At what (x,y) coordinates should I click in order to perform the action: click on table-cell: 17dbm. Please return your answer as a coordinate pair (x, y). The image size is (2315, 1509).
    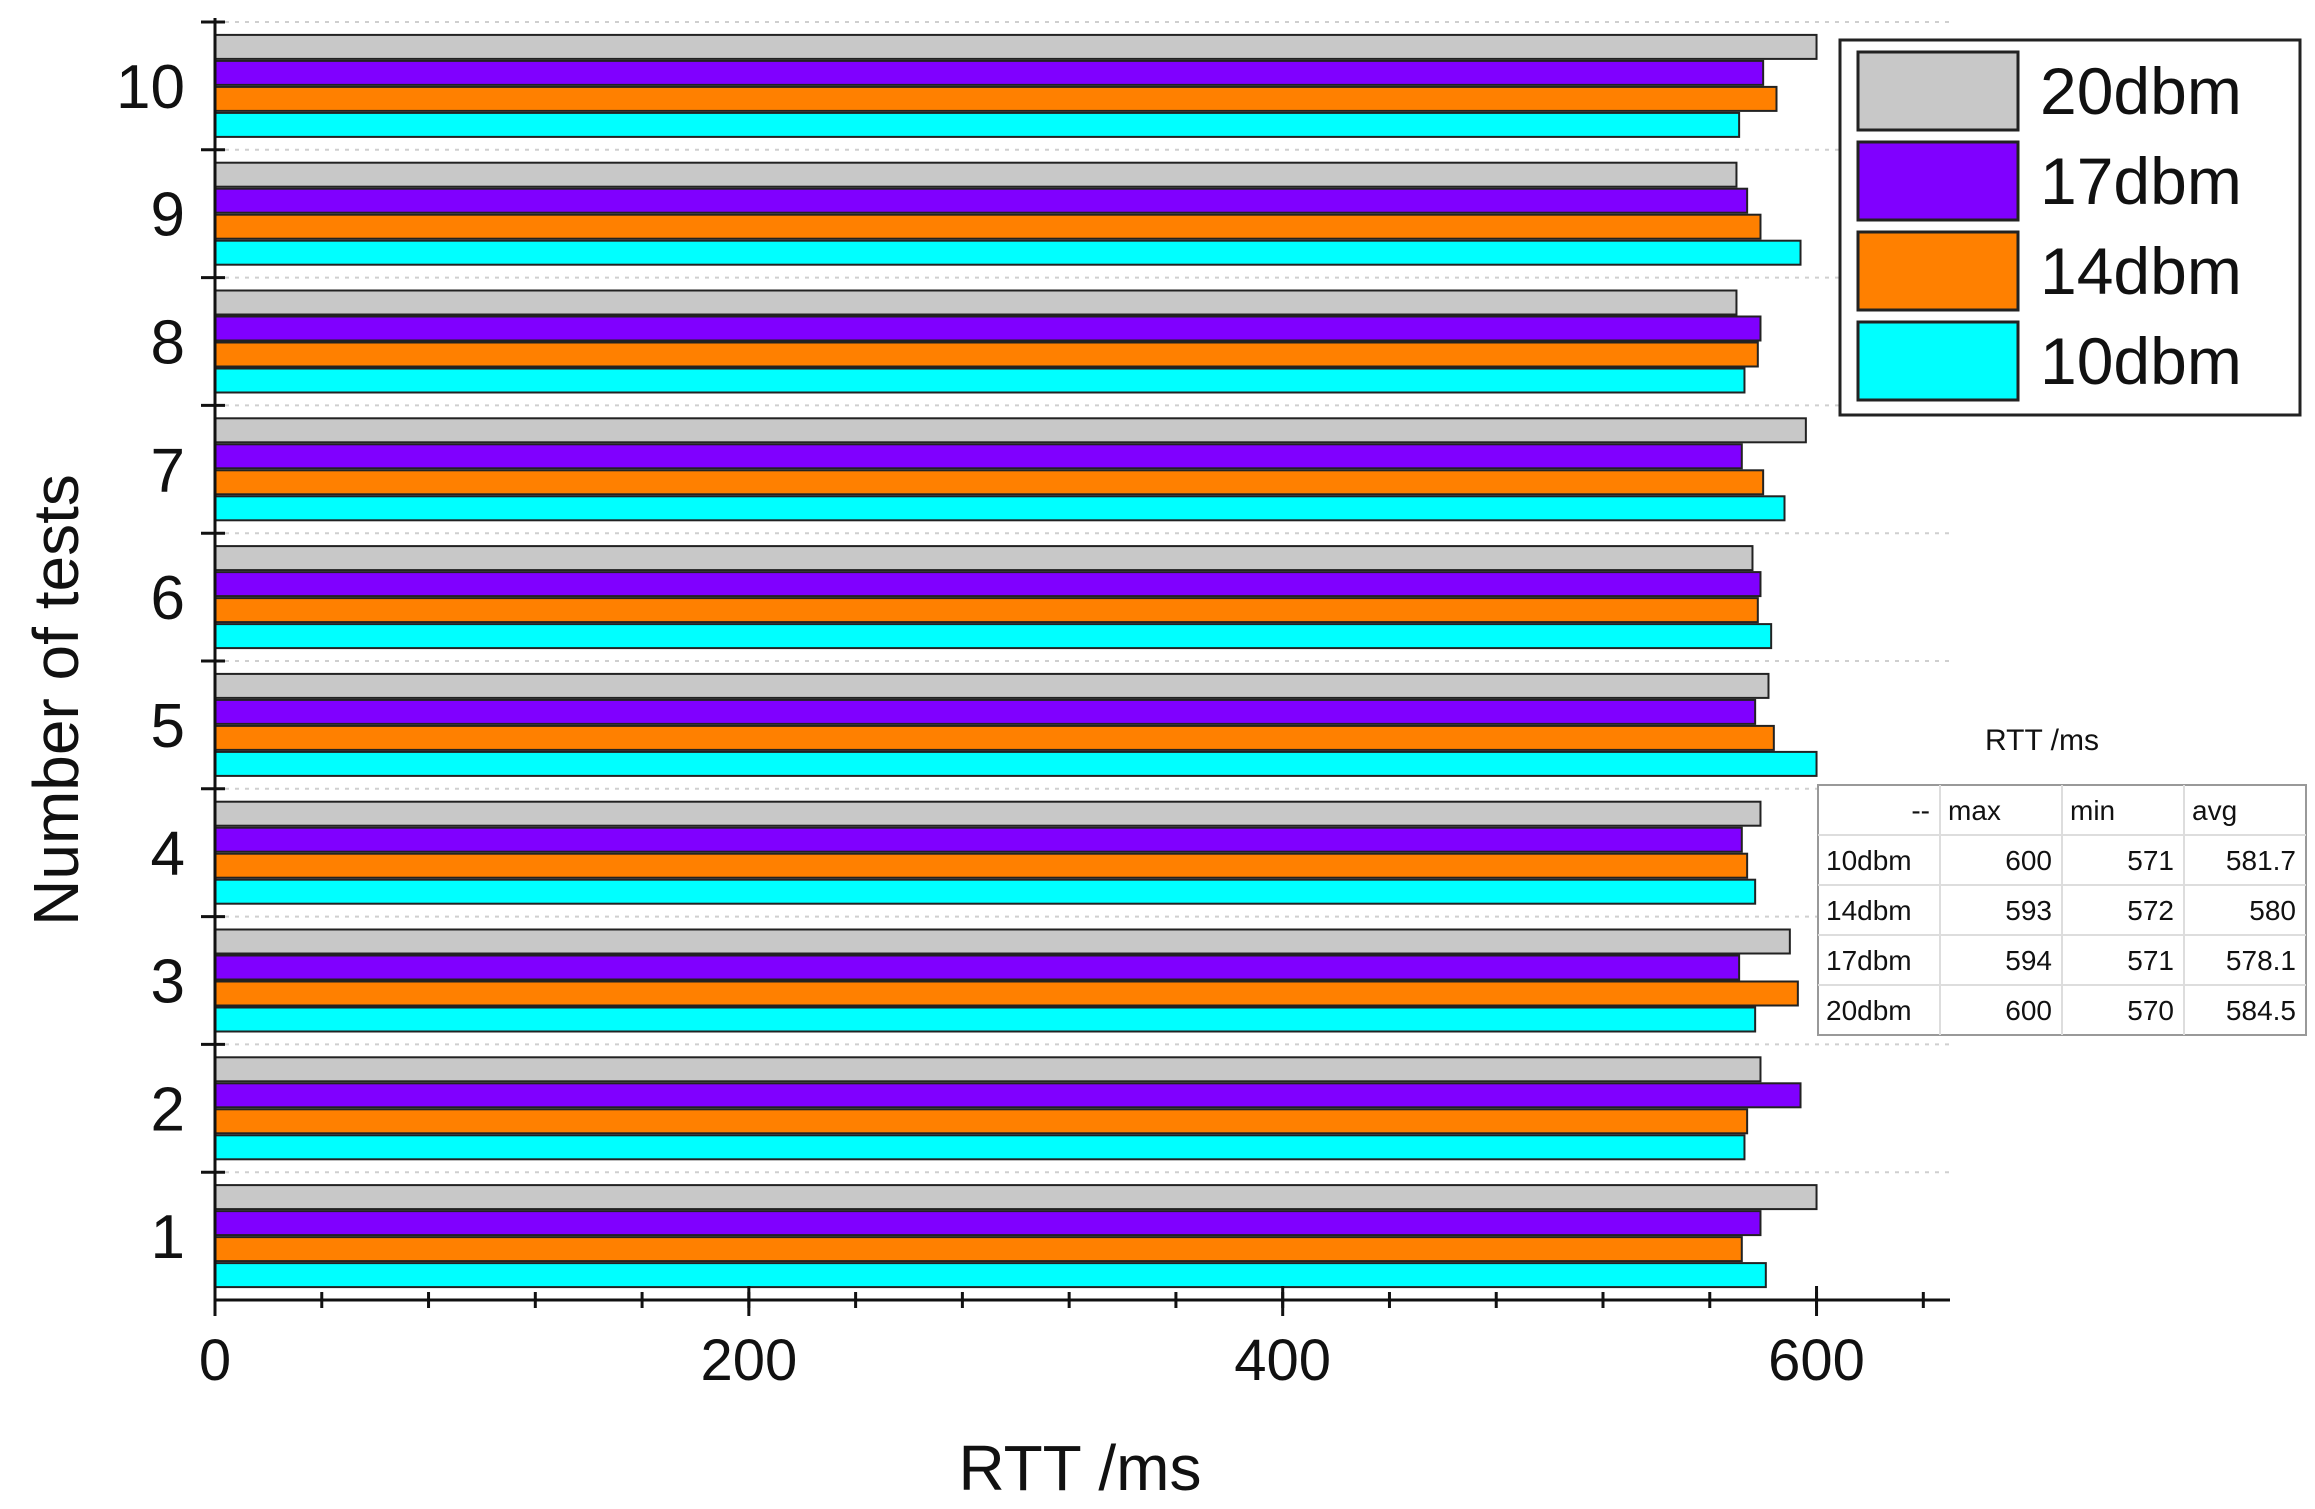
    Looking at the image, I should click on (1869, 960).